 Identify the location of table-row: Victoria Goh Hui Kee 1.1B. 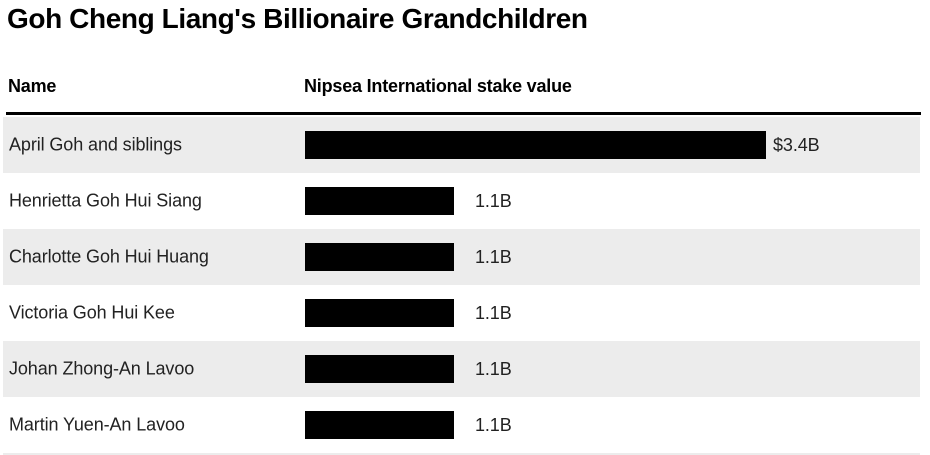
(461, 313).